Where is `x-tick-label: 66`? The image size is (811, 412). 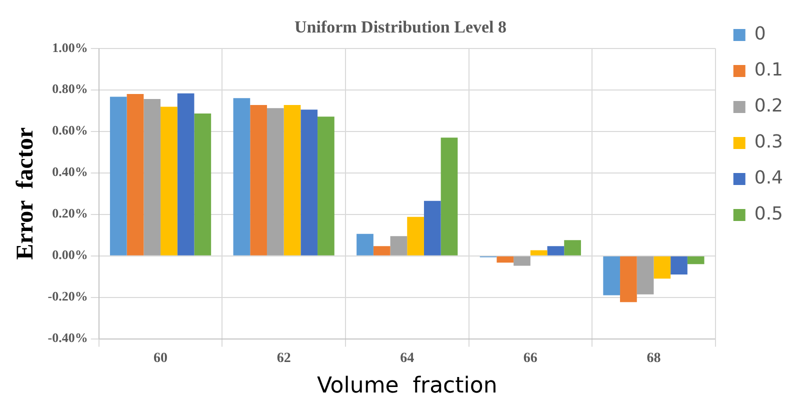
x-tick-label: 66 is located at coordinates (530, 358).